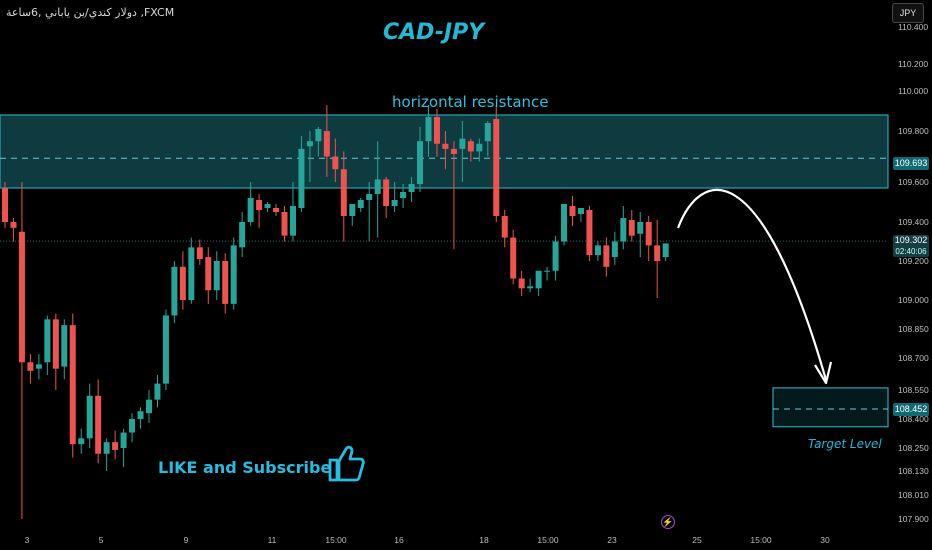  Describe the element at coordinates (90, 12) in the screenshot. I see `symbol-label: دولار كندي/ين ياباني ,6ساعة ,FXCM` at that location.